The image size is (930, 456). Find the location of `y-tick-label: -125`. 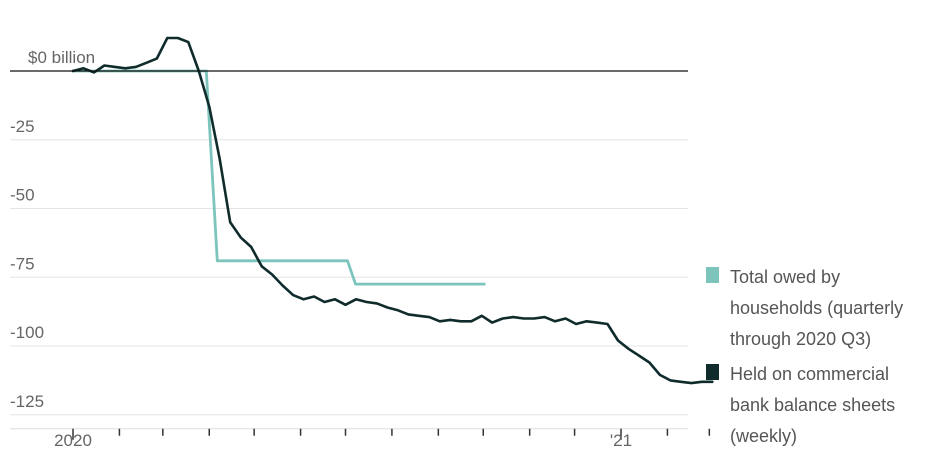

y-tick-label: -125 is located at coordinates (27, 401).